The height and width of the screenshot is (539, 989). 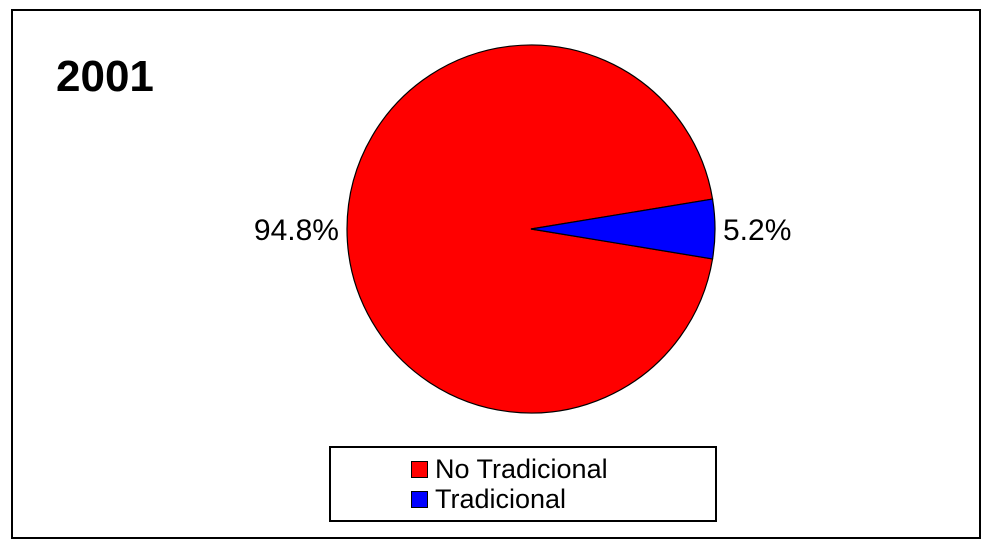 What do you see at coordinates (501, 499) in the screenshot?
I see `legend-label-tradicional: Tradicional` at bounding box center [501, 499].